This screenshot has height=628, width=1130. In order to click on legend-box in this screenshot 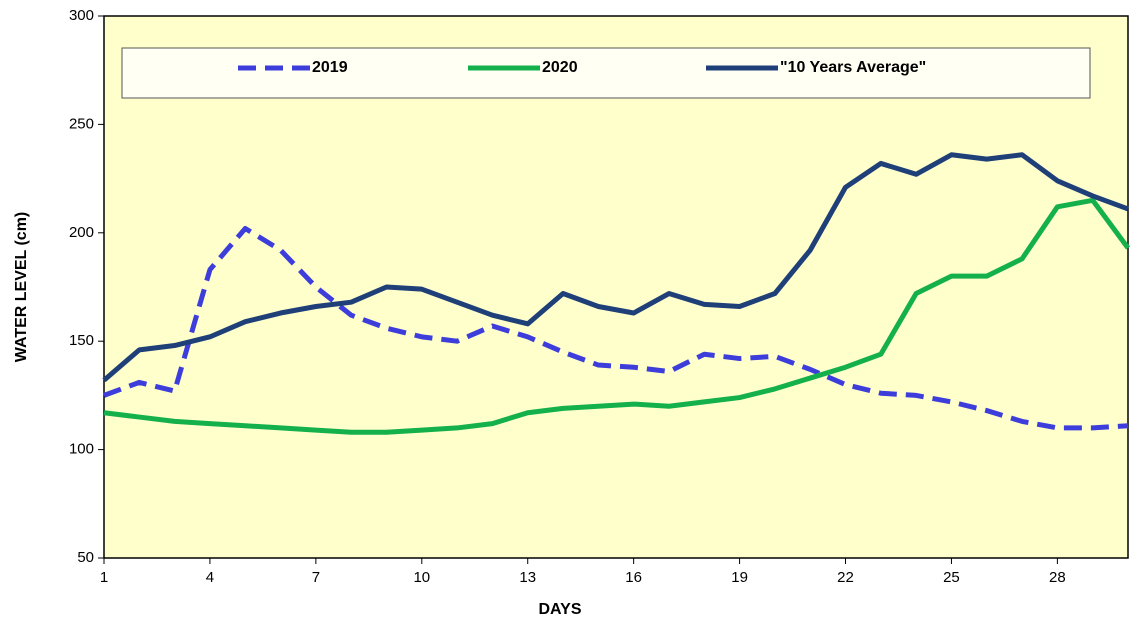, I will do `click(606, 73)`.